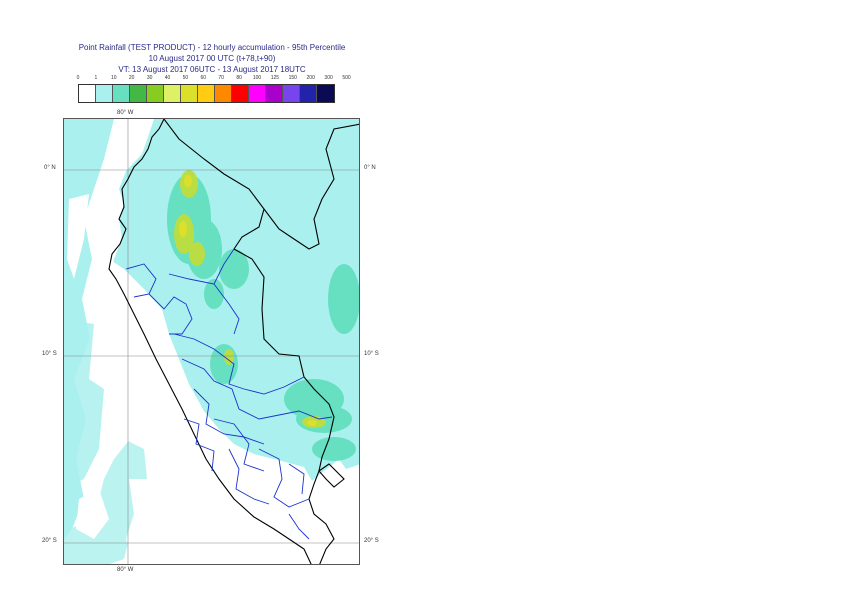 Image resolution: width=842 pixels, height=596 pixels. What do you see at coordinates (50, 168) in the screenshot?
I see `lat-label-left-0: 0° N` at bounding box center [50, 168].